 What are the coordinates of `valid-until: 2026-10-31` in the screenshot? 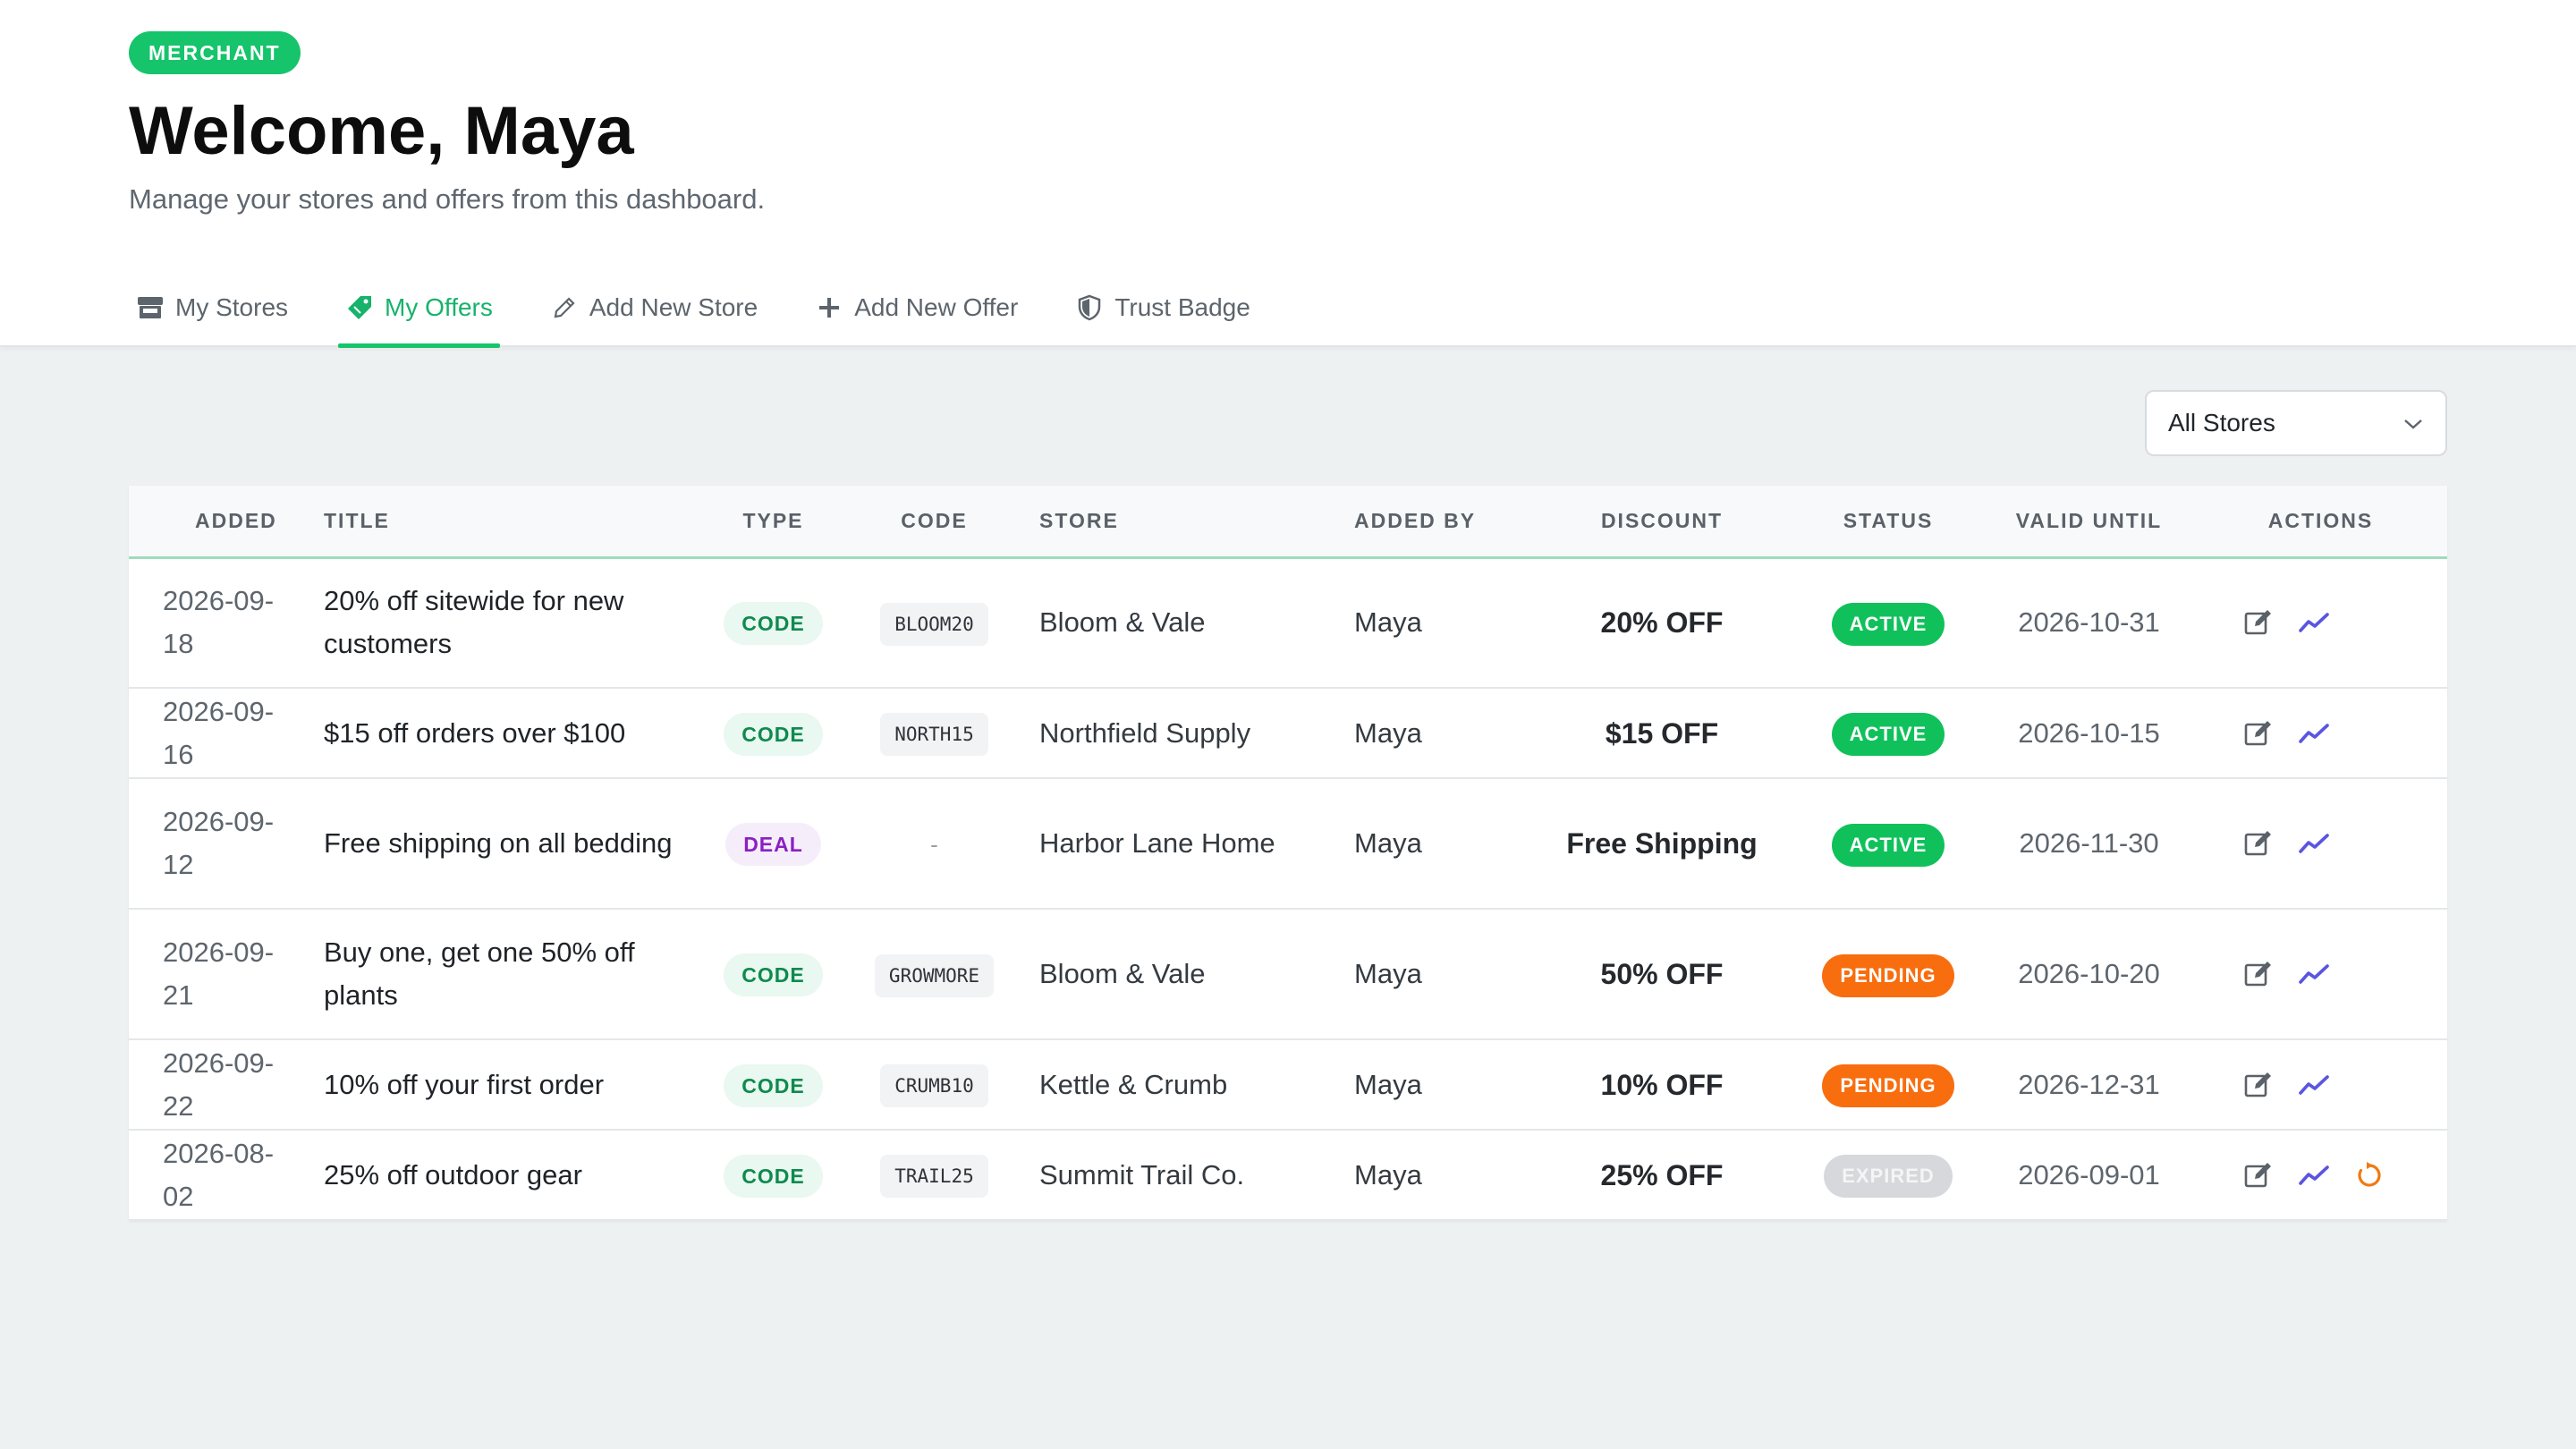 It's located at (2089, 623).